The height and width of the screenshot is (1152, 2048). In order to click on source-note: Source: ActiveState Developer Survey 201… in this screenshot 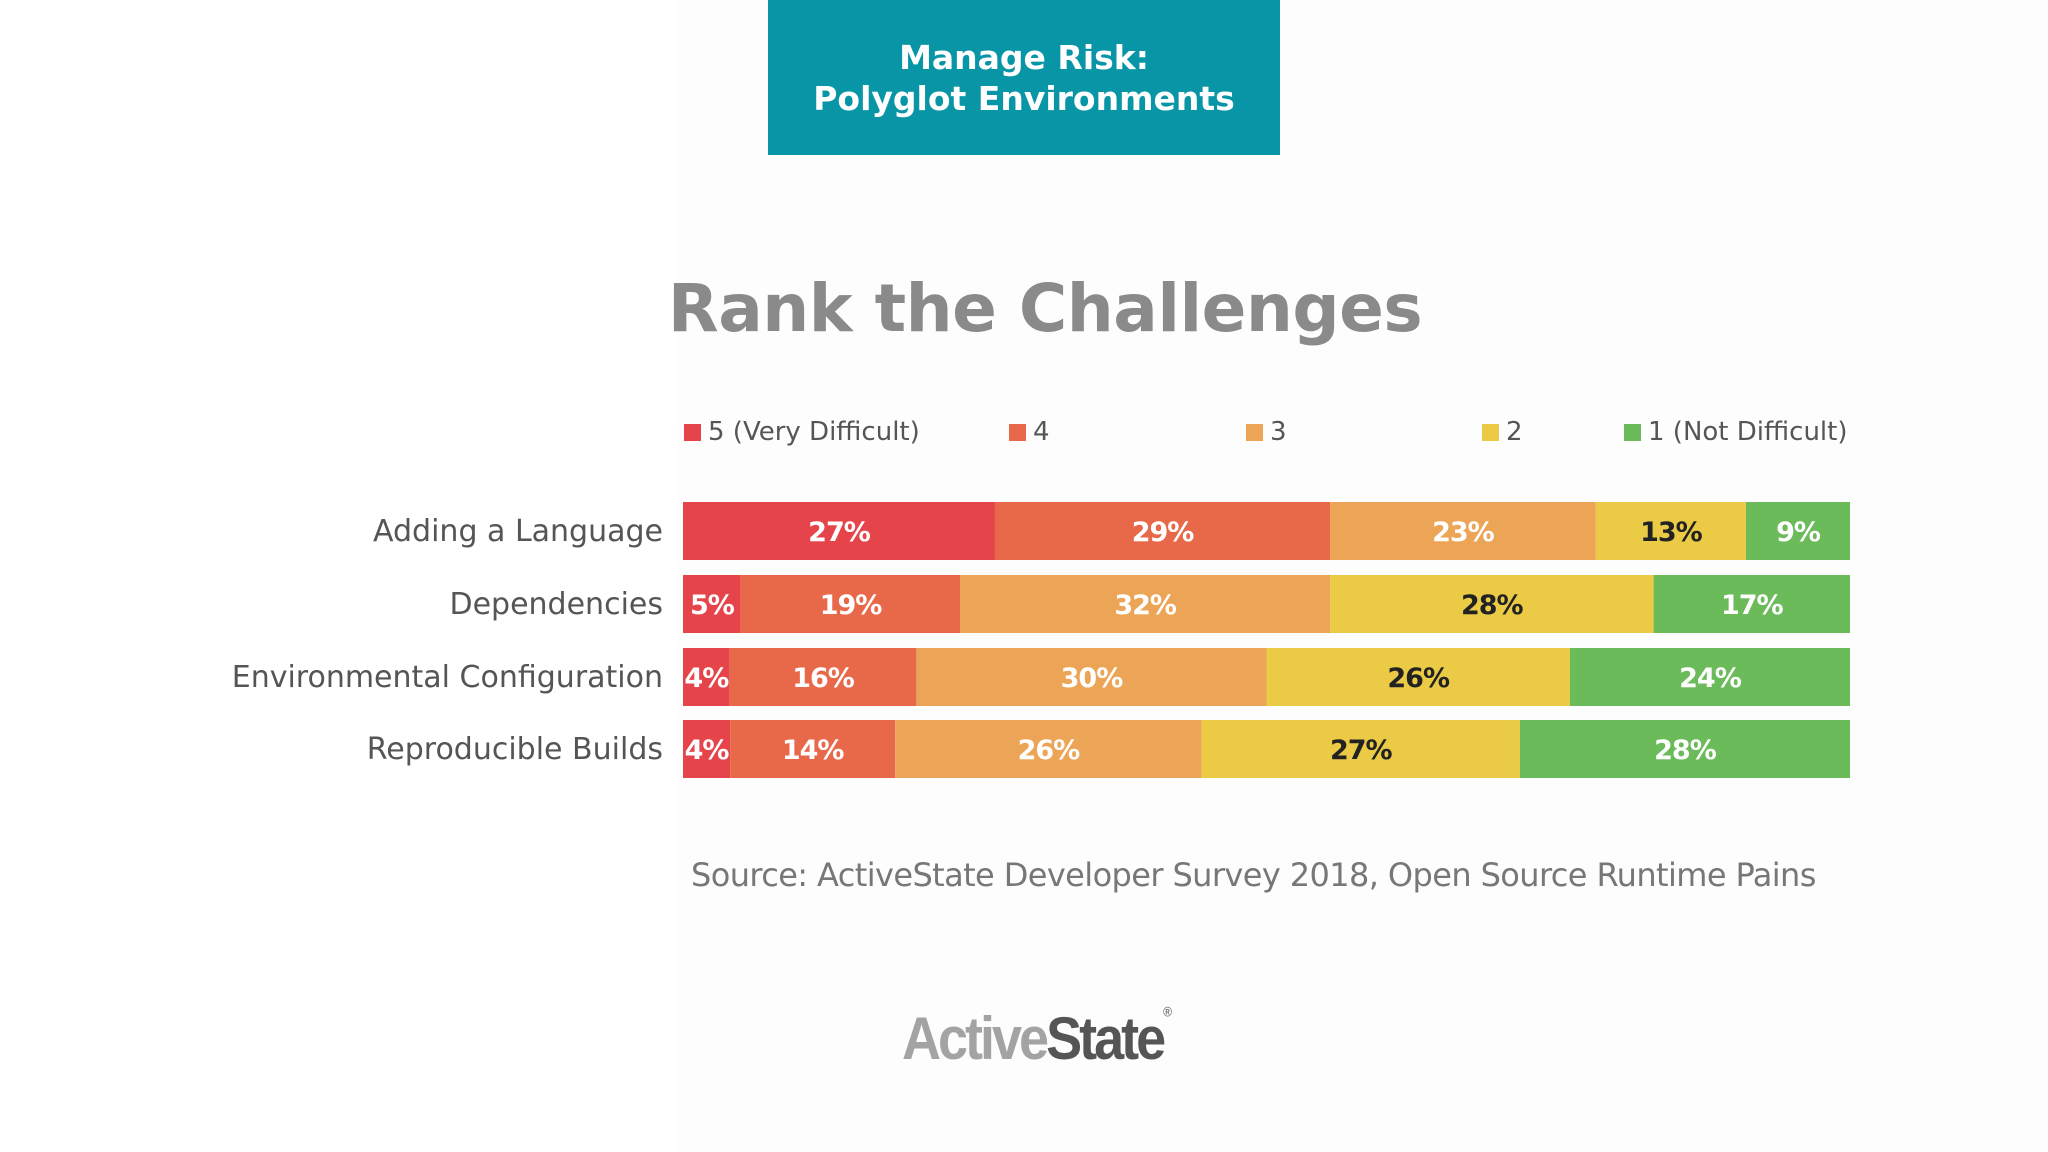, I will do `click(1253, 875)`.